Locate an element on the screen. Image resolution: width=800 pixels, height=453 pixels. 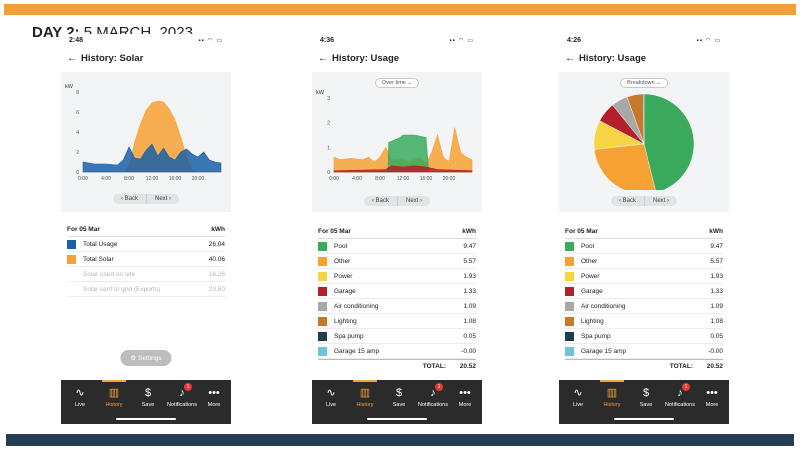
y-tick-label: 2 is located at coordinates (328, 124).